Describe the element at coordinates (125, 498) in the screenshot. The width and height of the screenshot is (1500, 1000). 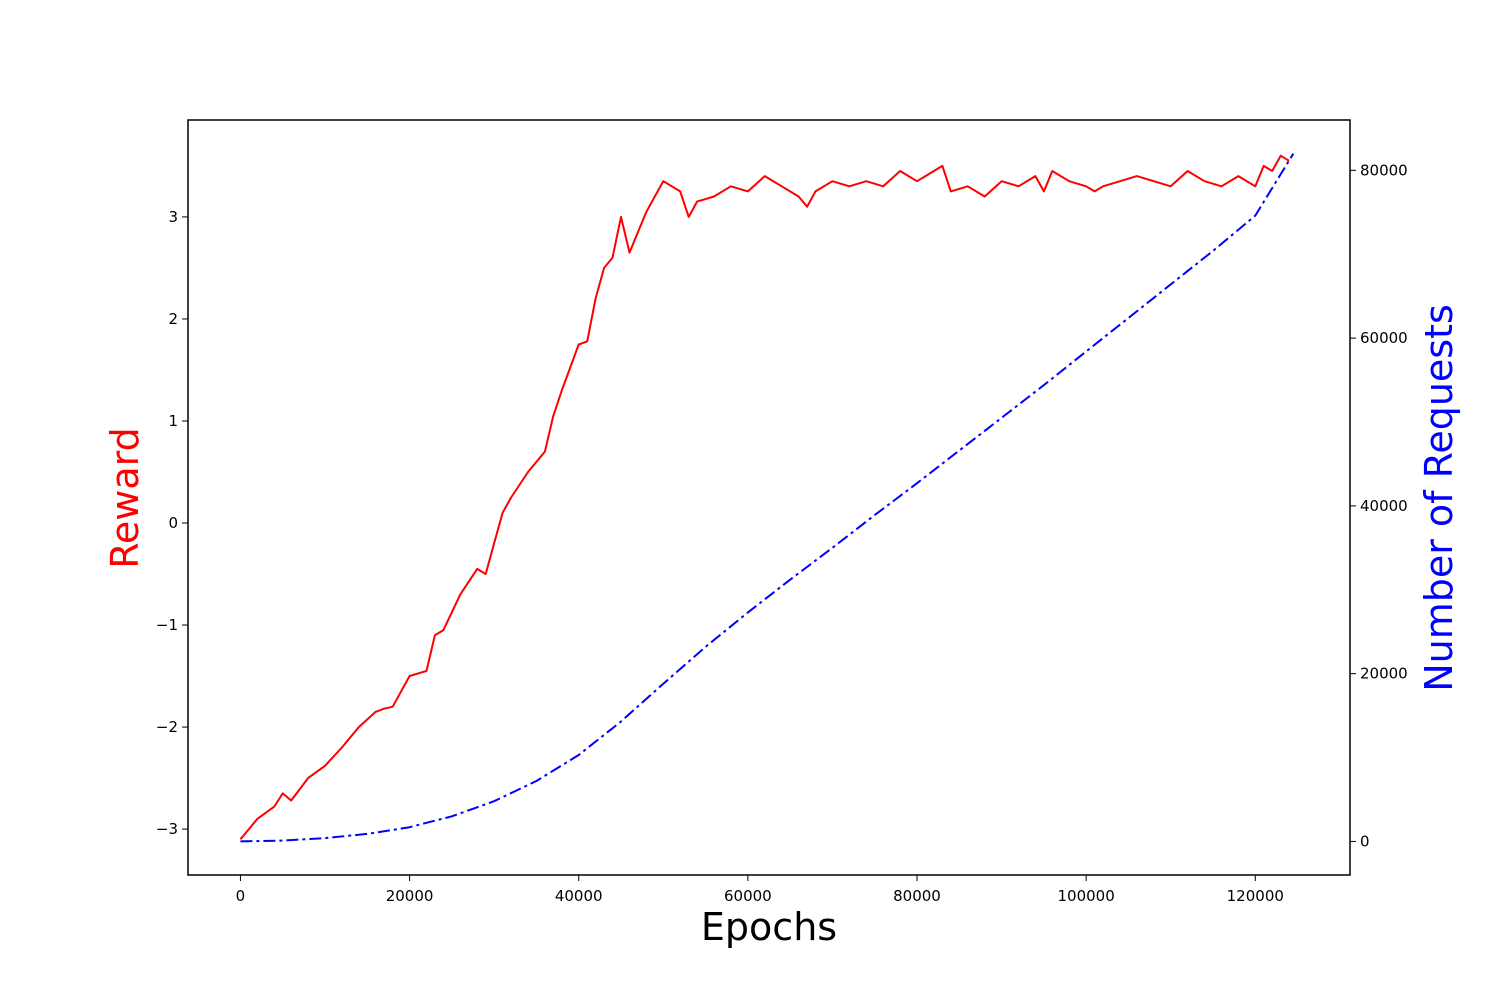
I see `y-axis-left-label: Reward` at that location.